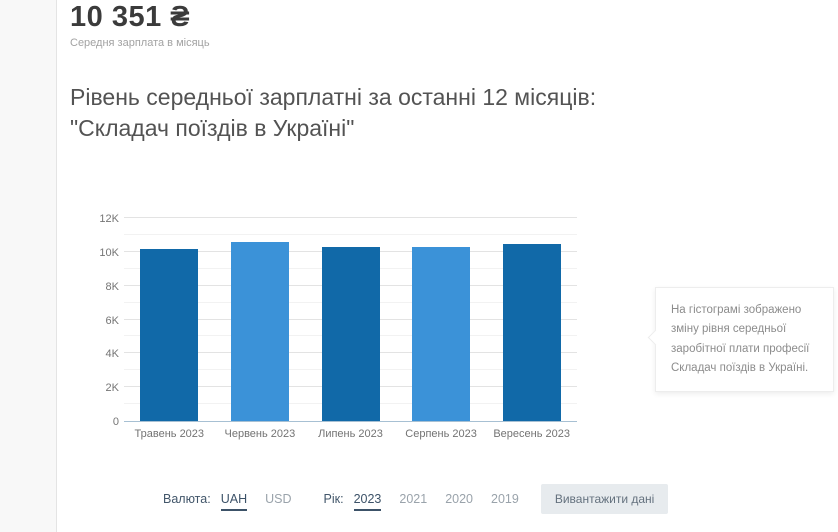 The height and width of the screenshot is (532, 838). Describe the element at coordinates (367, 501) in the screenshot. I see `year-option-2023: 2023` at that location.